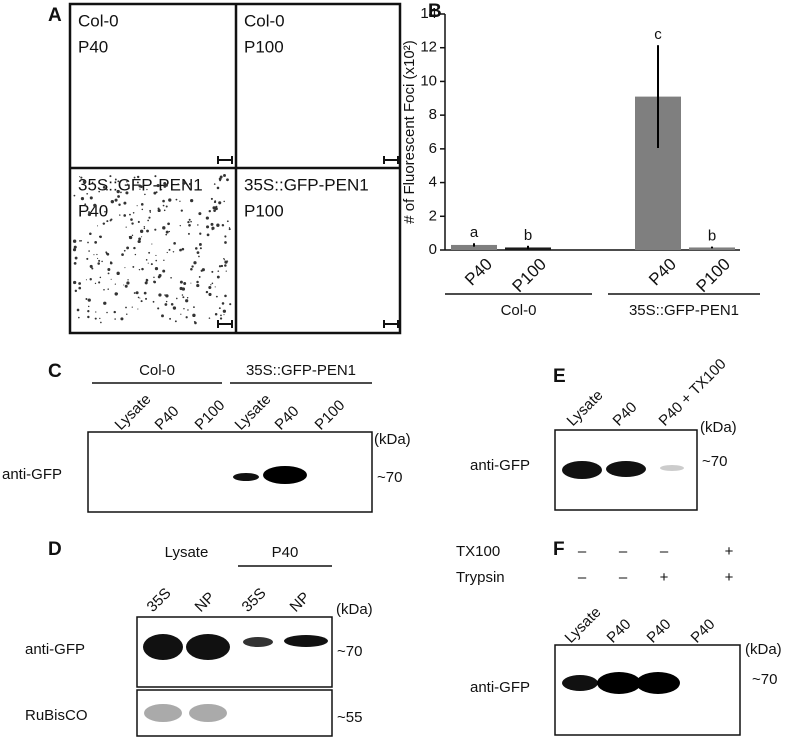 Image resolution: width=797 pixels, height=741 pixels. I want to click on lane-label: Lysate, so click(583, 625).